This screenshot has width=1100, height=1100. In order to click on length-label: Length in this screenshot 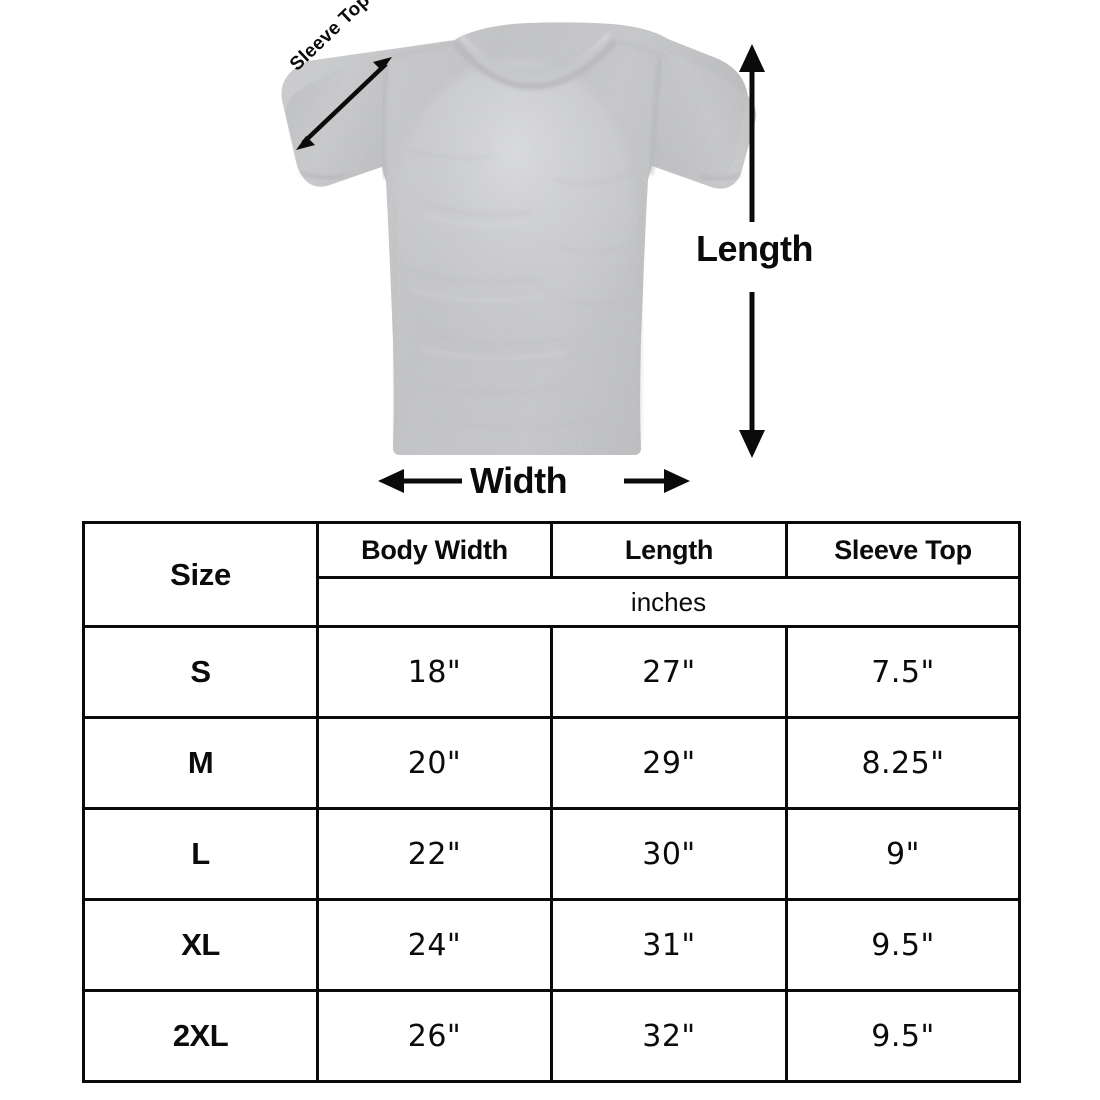, I will do `click(754, 248)`.